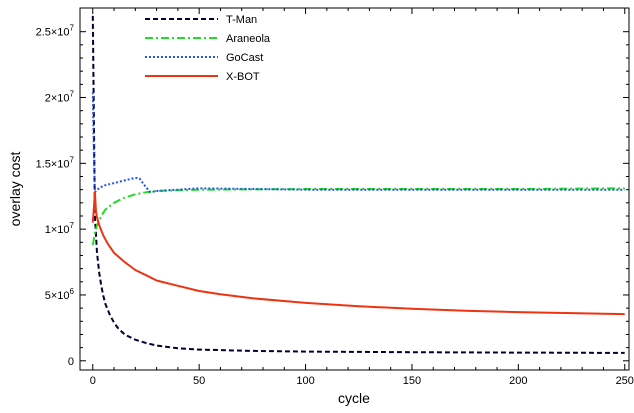  What do you see at coordinates (241, 20) in the screenshot?
I see `legend-label: T-Man` at bounding box center [241, 20].